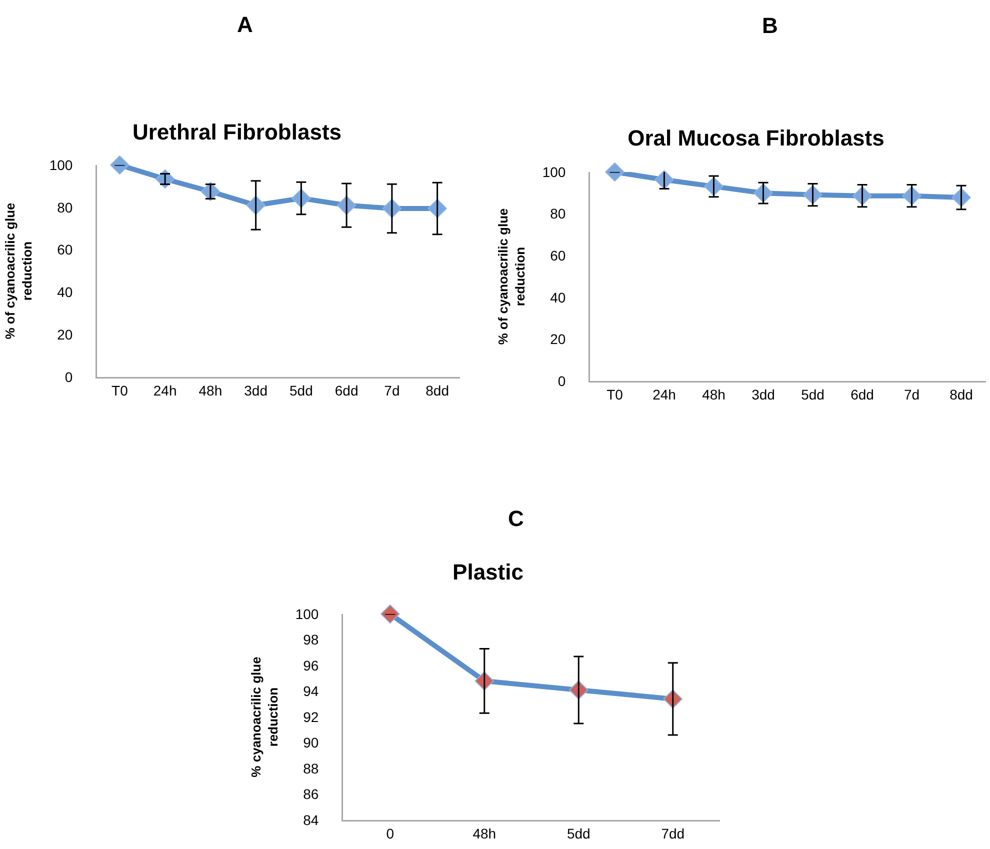  I want to click on chart-title: Plastic, so click(488, 572).